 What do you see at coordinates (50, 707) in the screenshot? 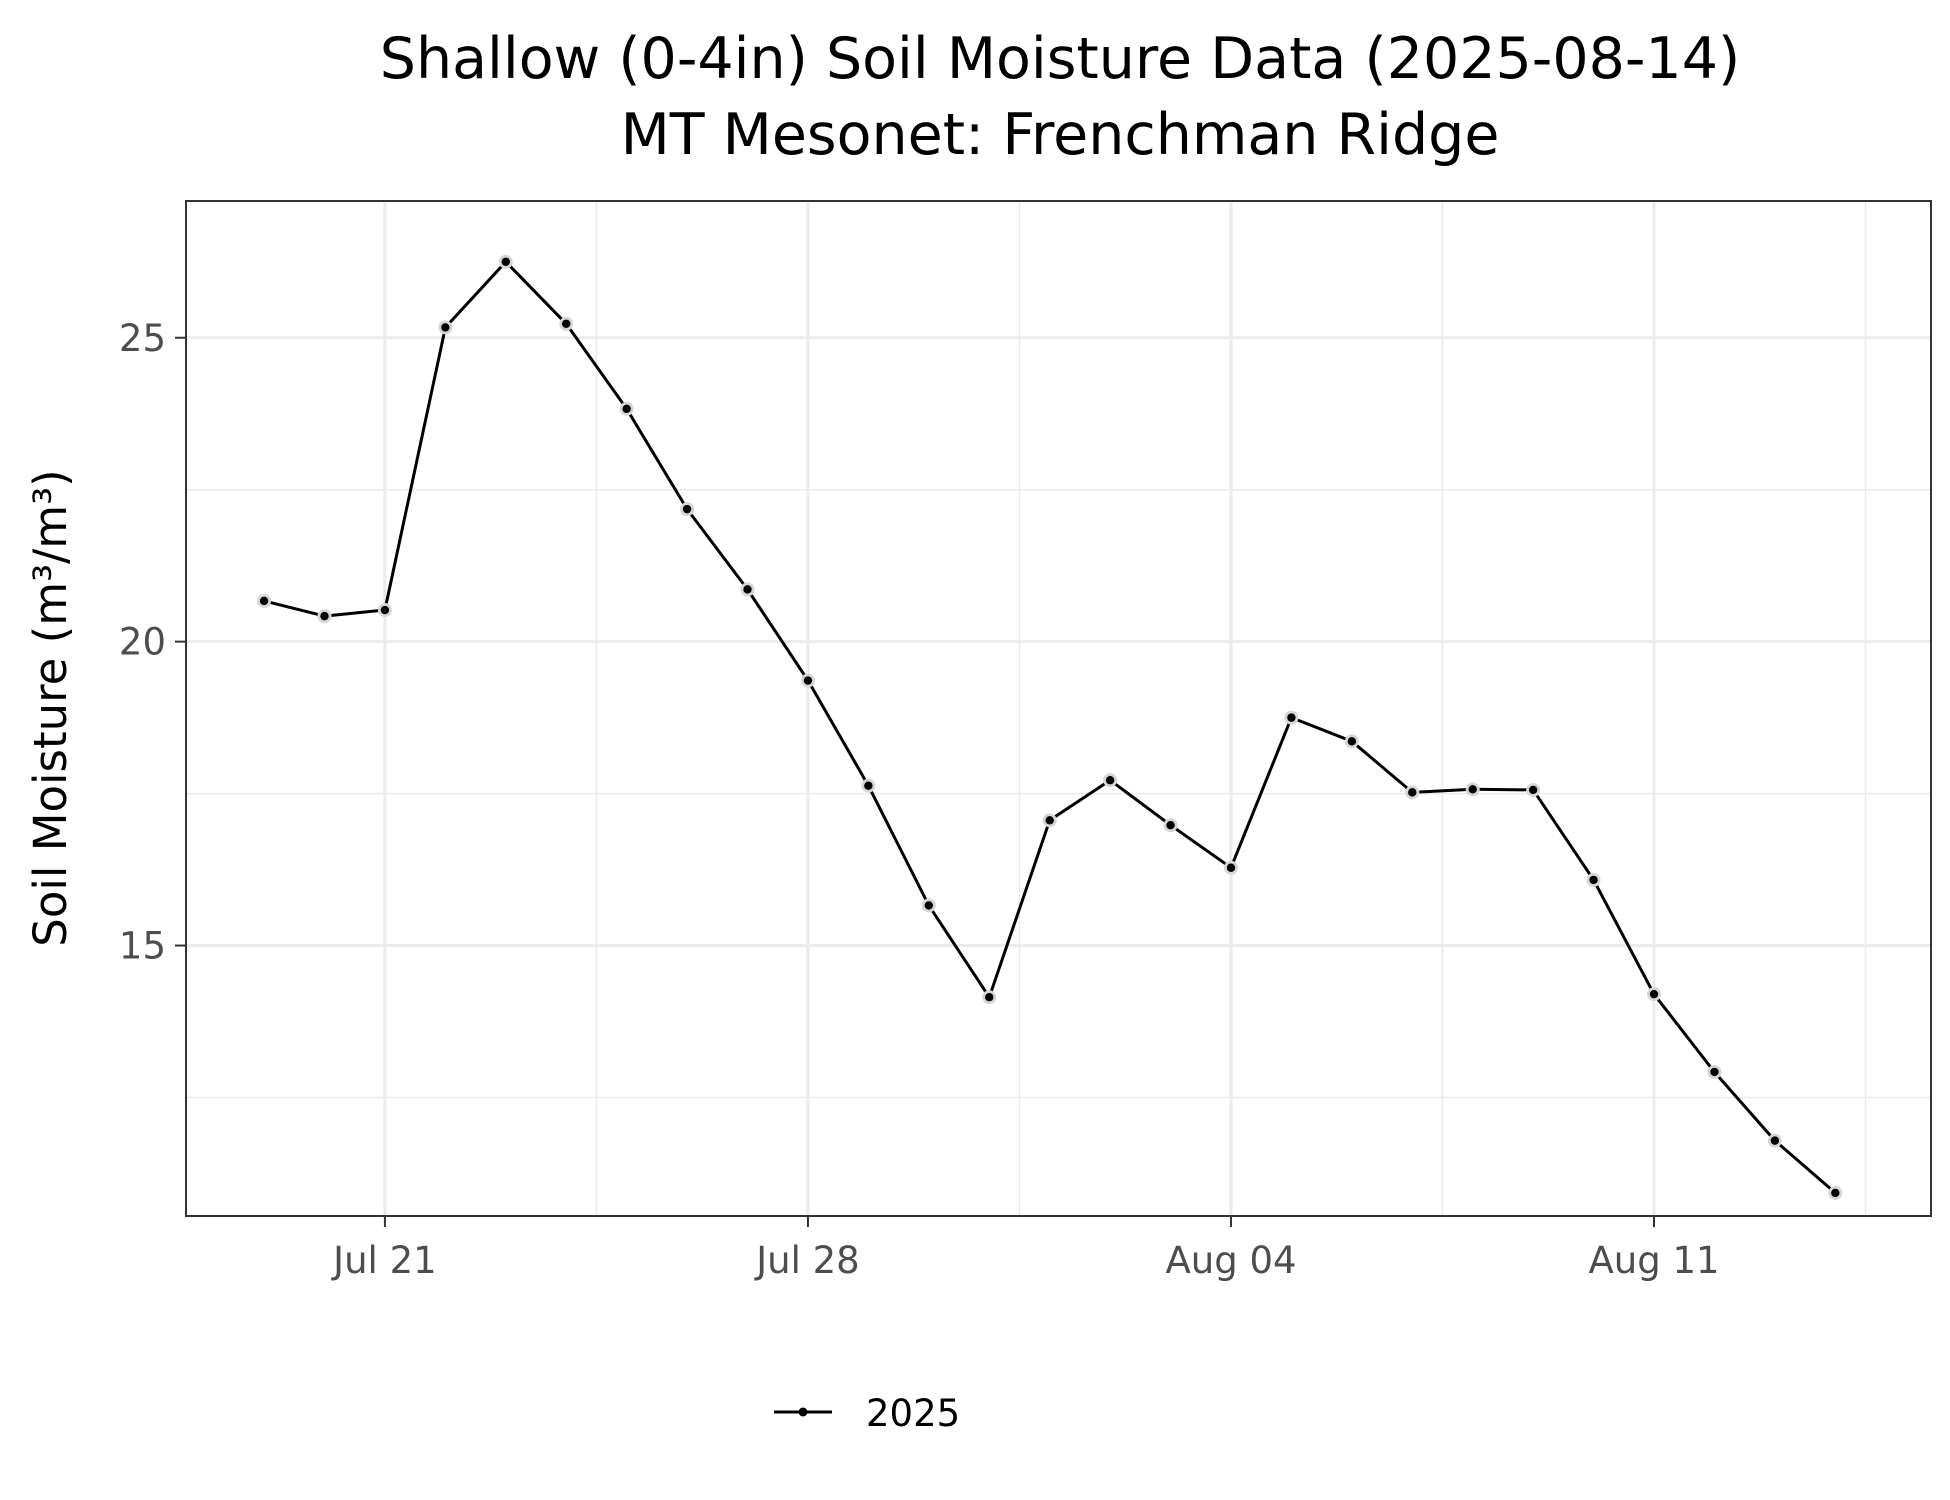
I see `y-axis-title: Soil Moisture (m³/m³)` at bounding box center [50, 707].